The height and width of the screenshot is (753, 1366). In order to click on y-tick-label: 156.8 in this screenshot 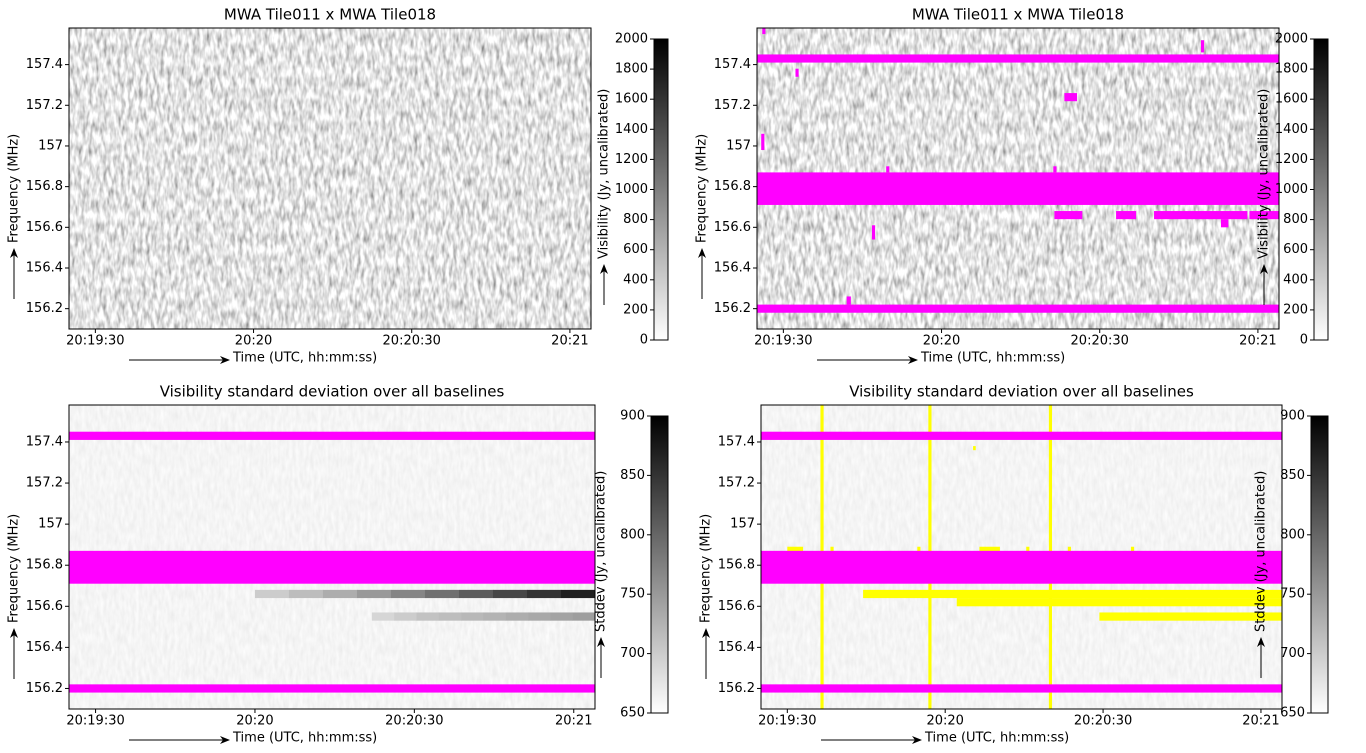, I will do `click(736, 565)`.